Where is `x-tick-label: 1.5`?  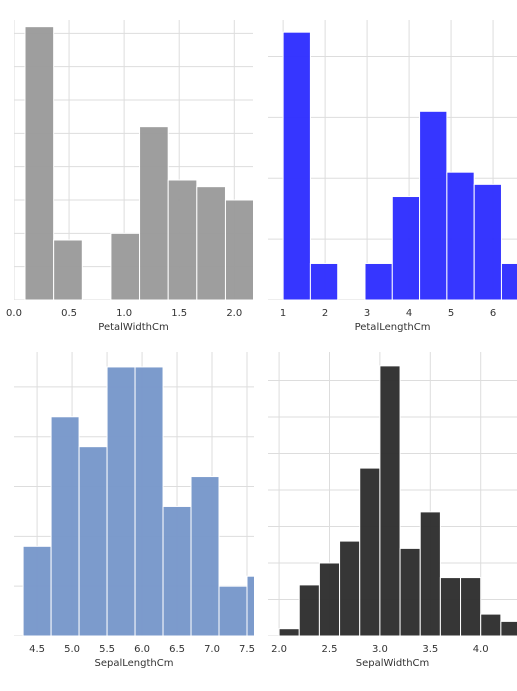
x-tick-label: 1.5 is located at coordinates (179, 313).